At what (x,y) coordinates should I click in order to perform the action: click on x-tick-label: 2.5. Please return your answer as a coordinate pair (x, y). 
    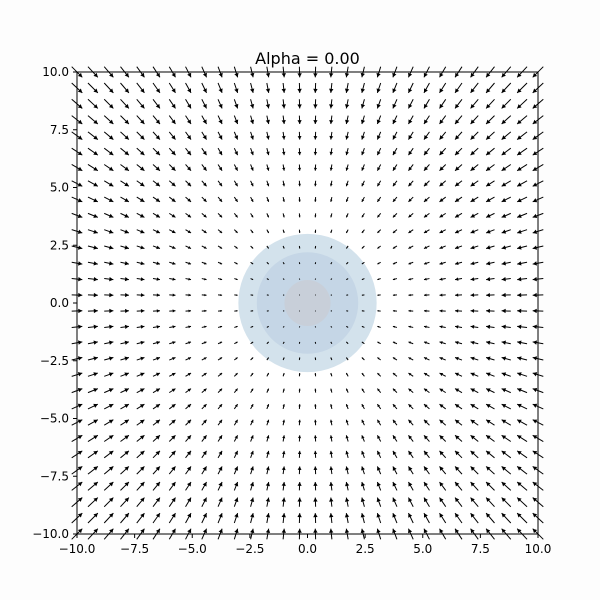
    Looking at the image, I should click on (365, 549).